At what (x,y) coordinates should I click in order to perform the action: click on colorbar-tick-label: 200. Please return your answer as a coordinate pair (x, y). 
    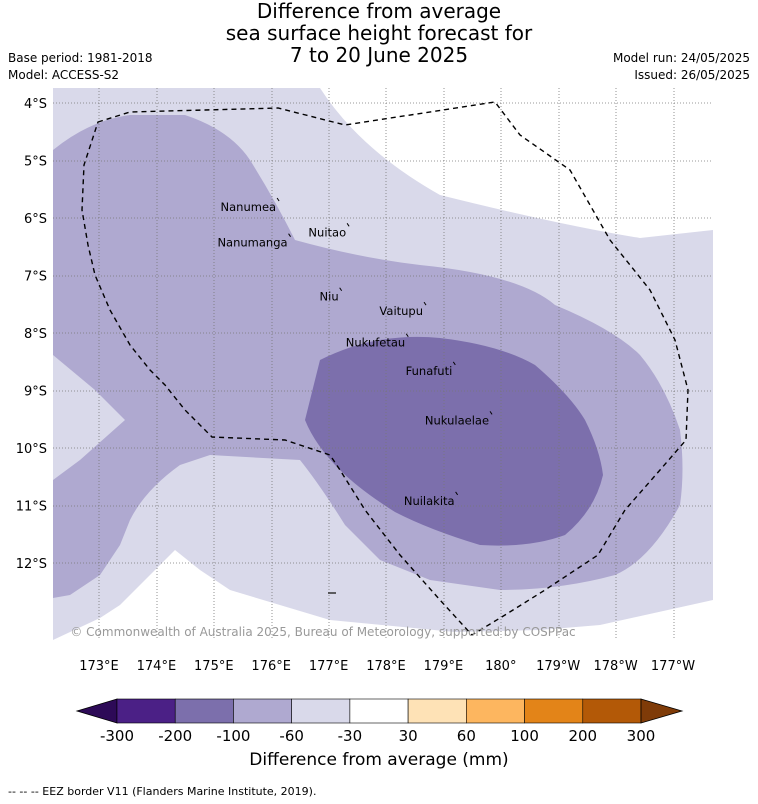
    Looking at the image, I should click on (582, 736).